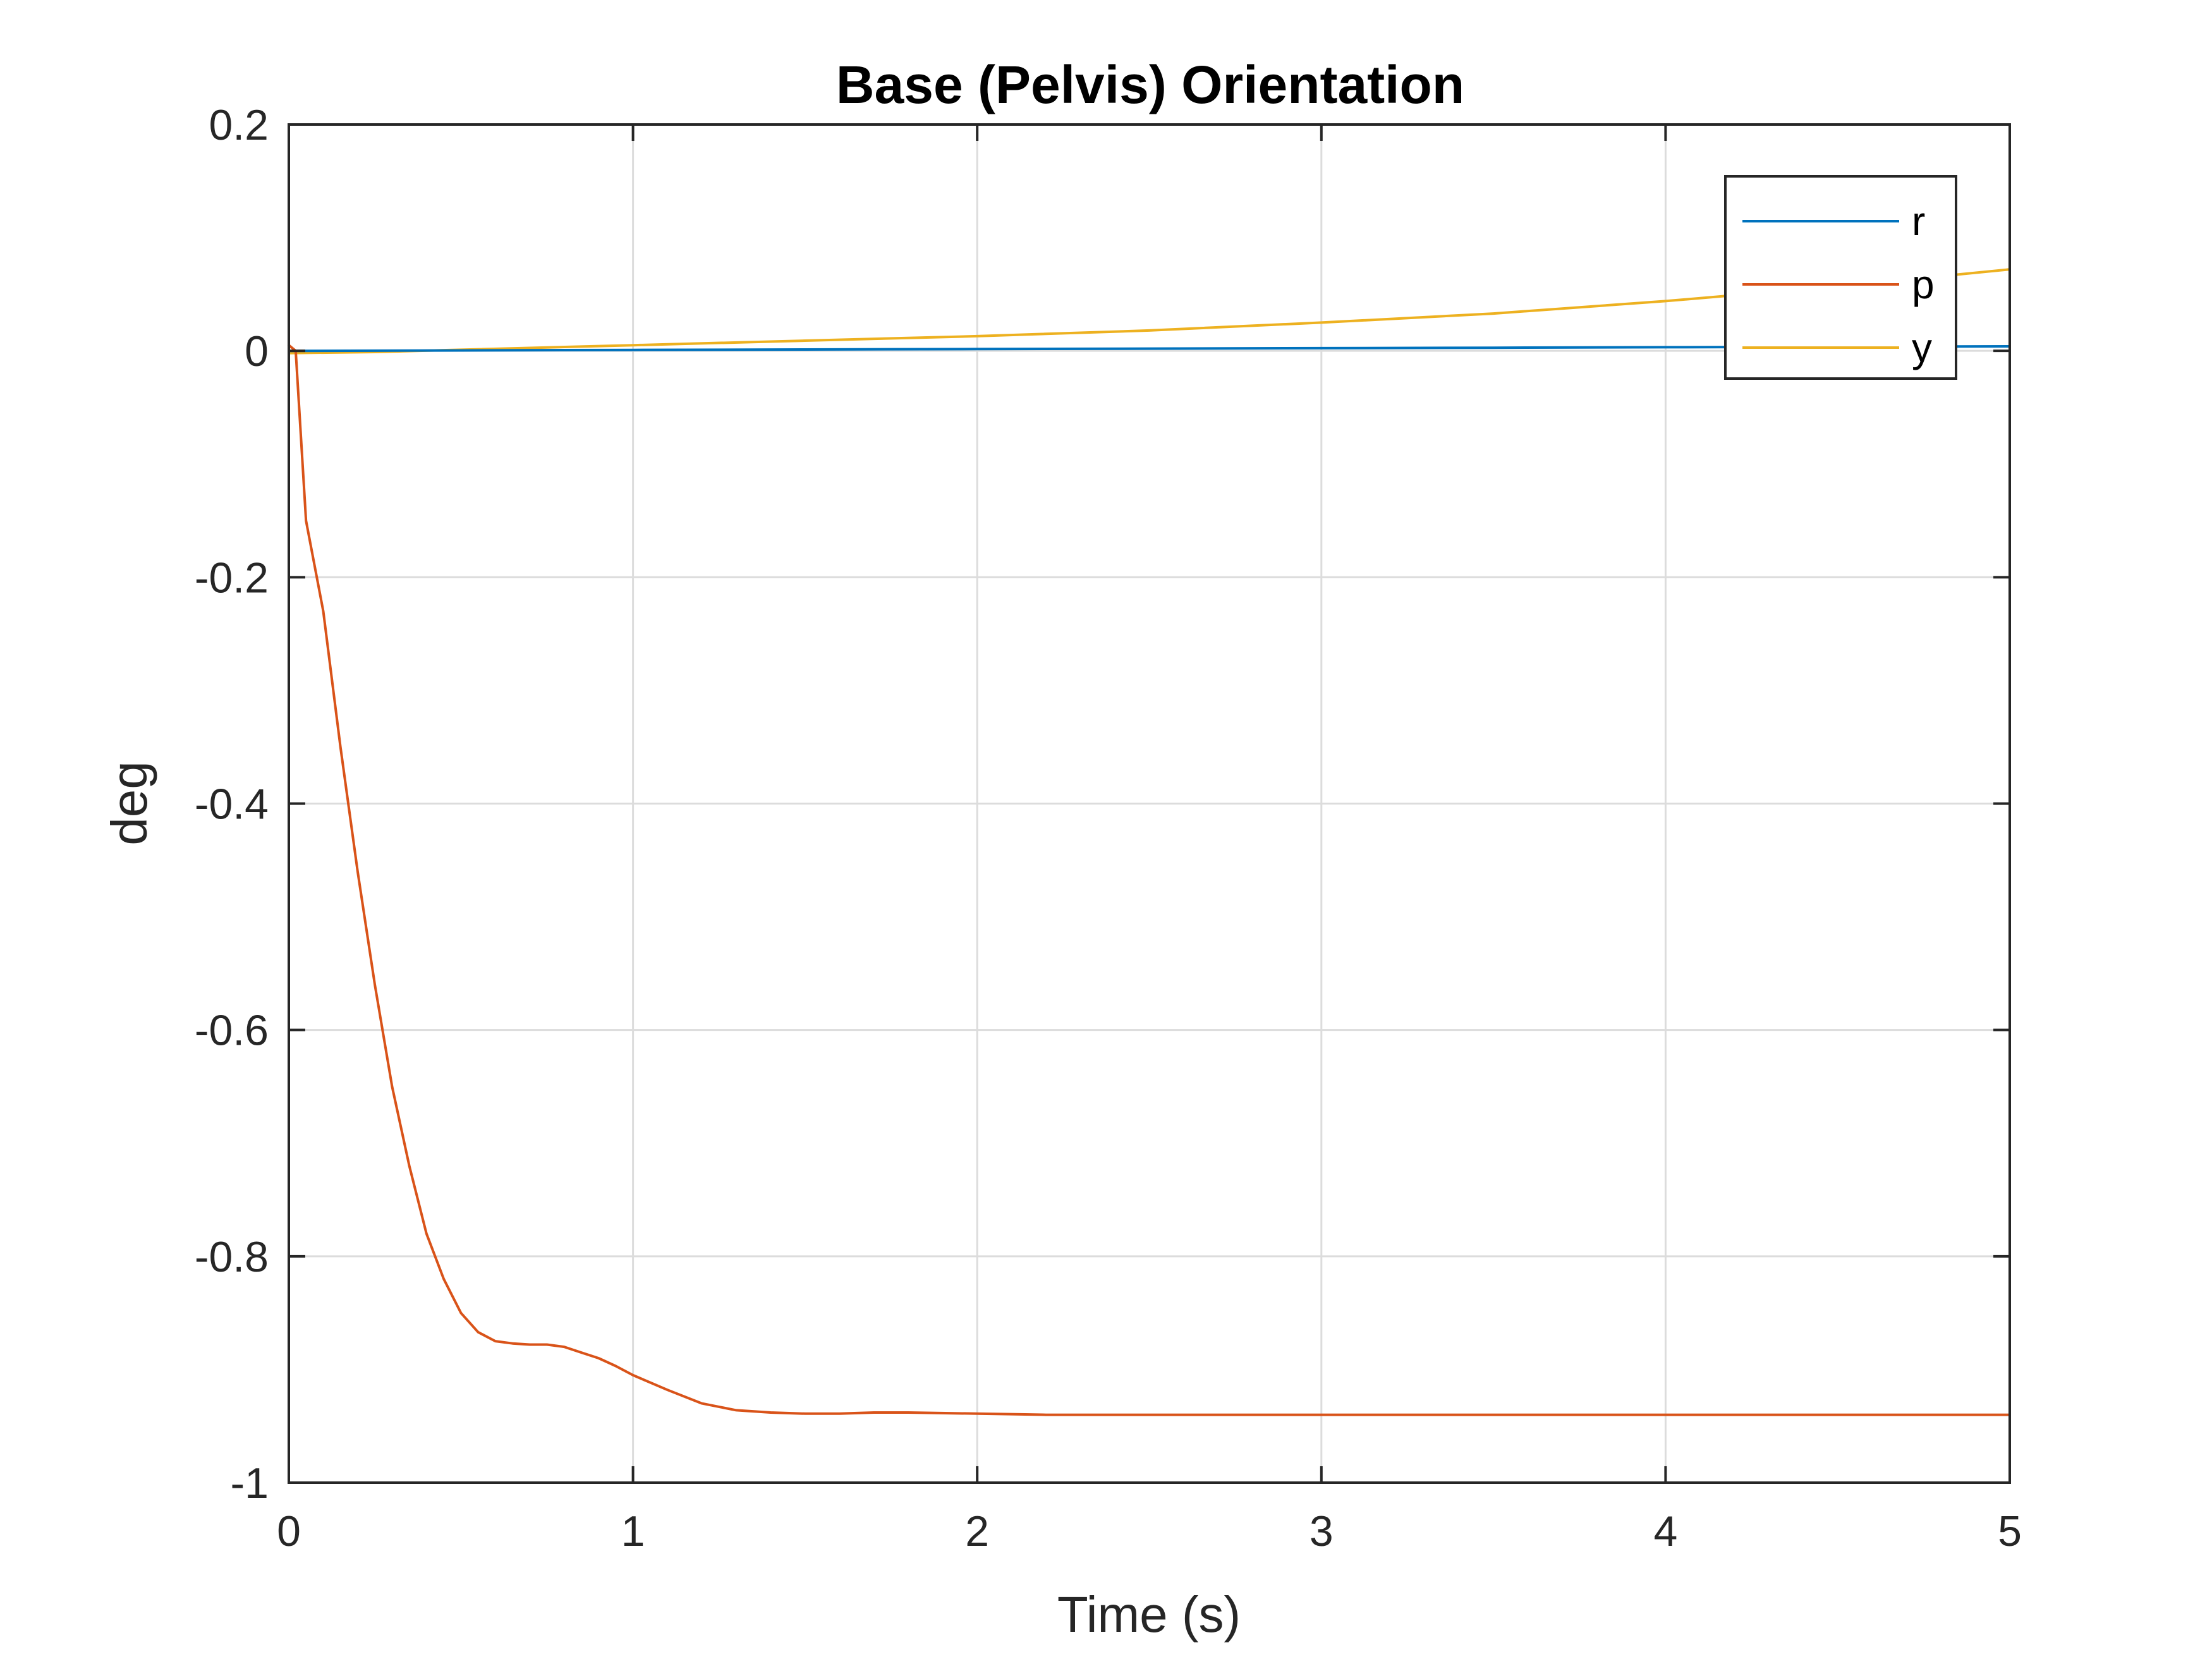 This screenshot has width=2212, height=1659. I want to click on legend-box, so click(1840, 277).